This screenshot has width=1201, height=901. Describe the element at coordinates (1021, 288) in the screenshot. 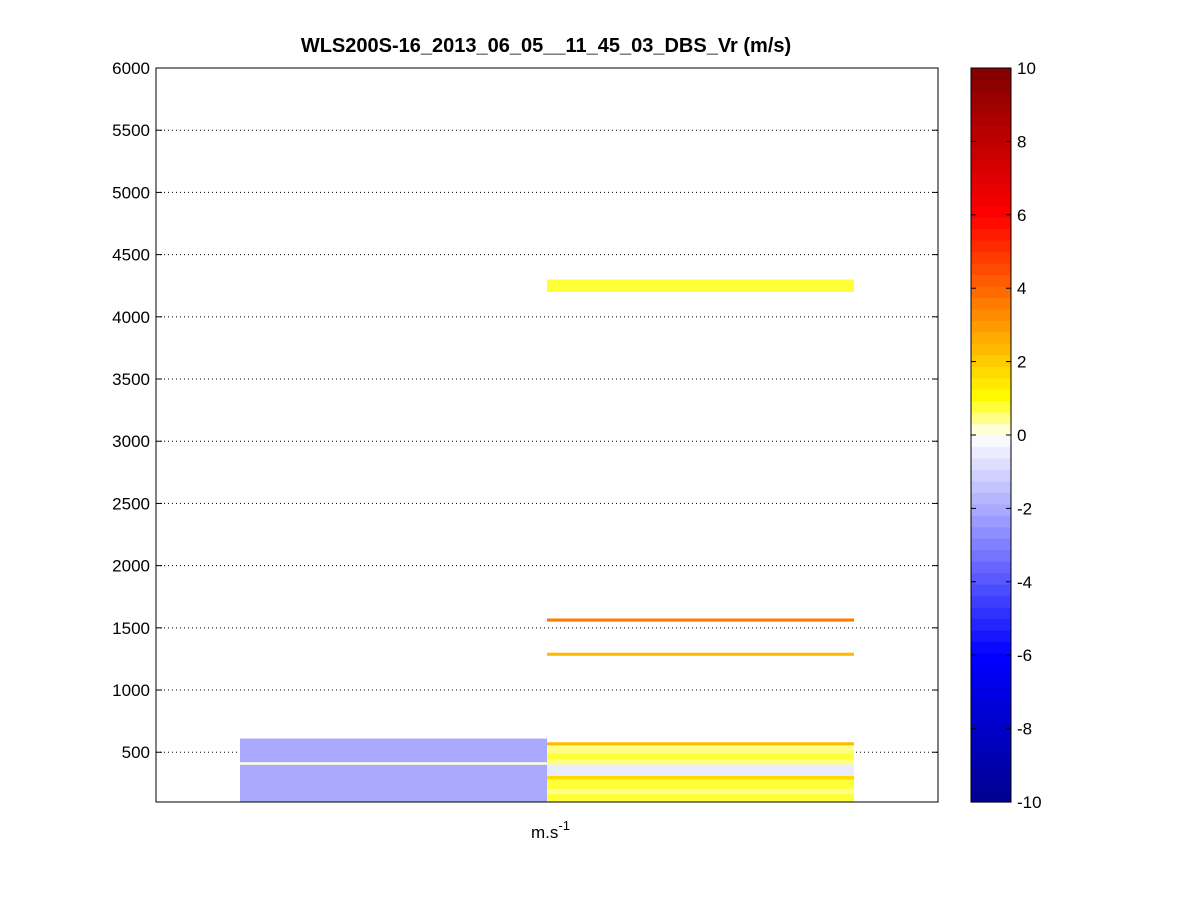

I see `colorbar-tick-label: 4` at that location.